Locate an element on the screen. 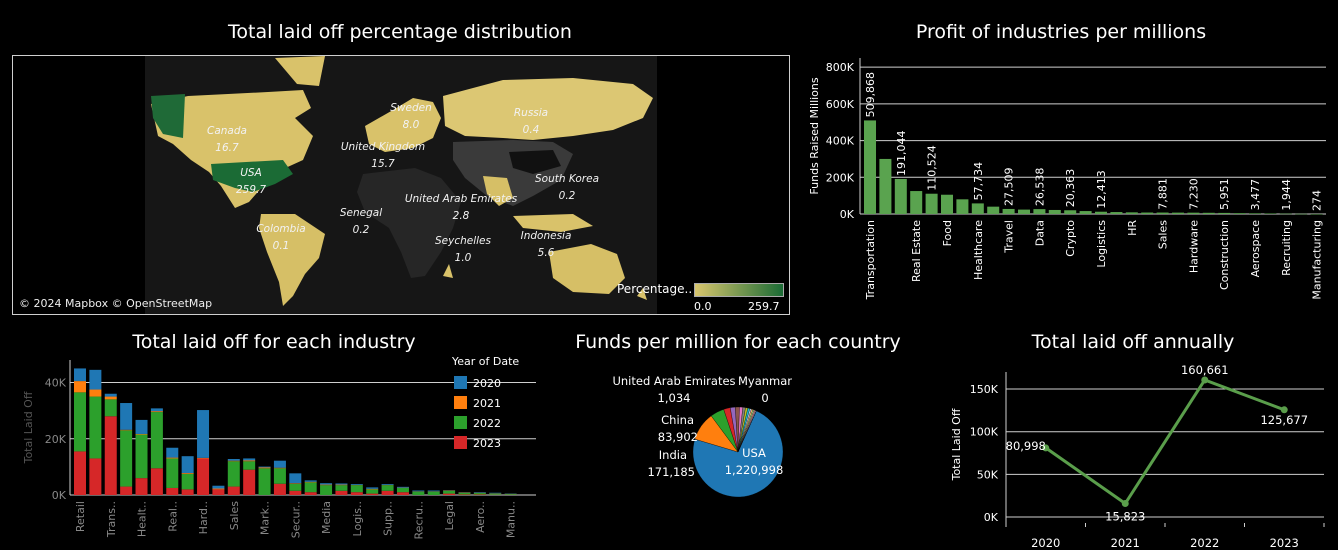  bar-data-label: 12,413 is located at coordinates (1101, 189).